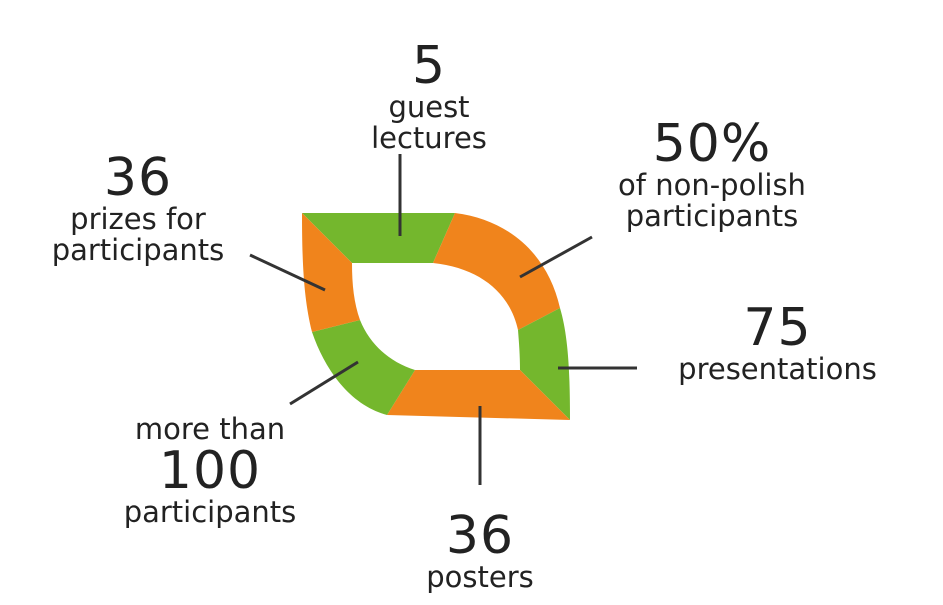 The width and height of the screenshot is (943, 605). I want to click on stat-participants: more than 100 participants, so click(210, 471).